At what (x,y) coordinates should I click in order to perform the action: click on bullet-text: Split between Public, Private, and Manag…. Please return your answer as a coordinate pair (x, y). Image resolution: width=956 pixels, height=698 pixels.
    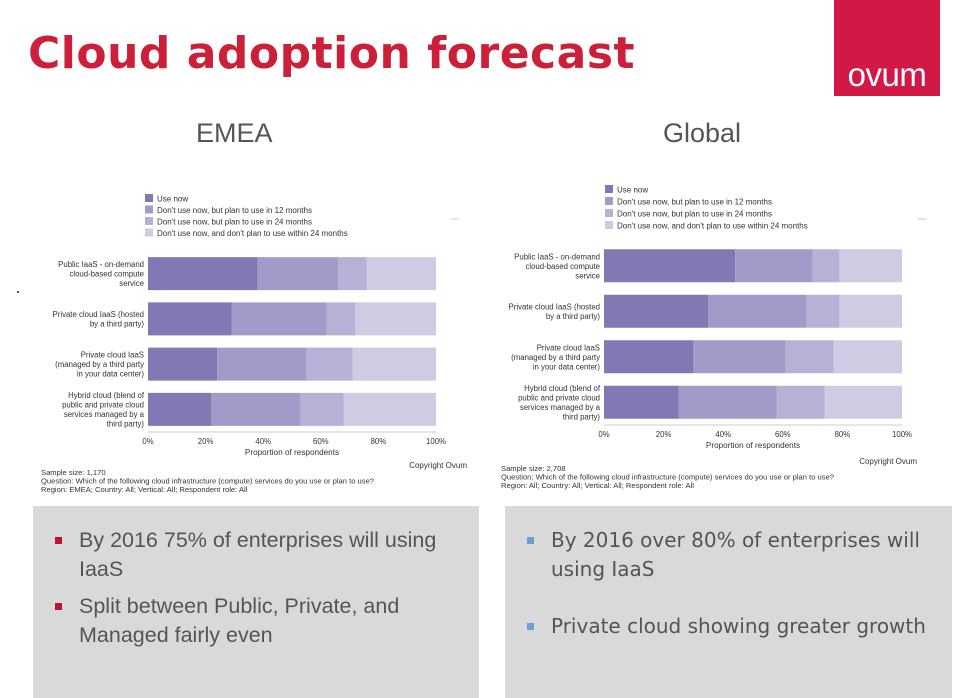
    Looking at the image, I should click on (239, 620).